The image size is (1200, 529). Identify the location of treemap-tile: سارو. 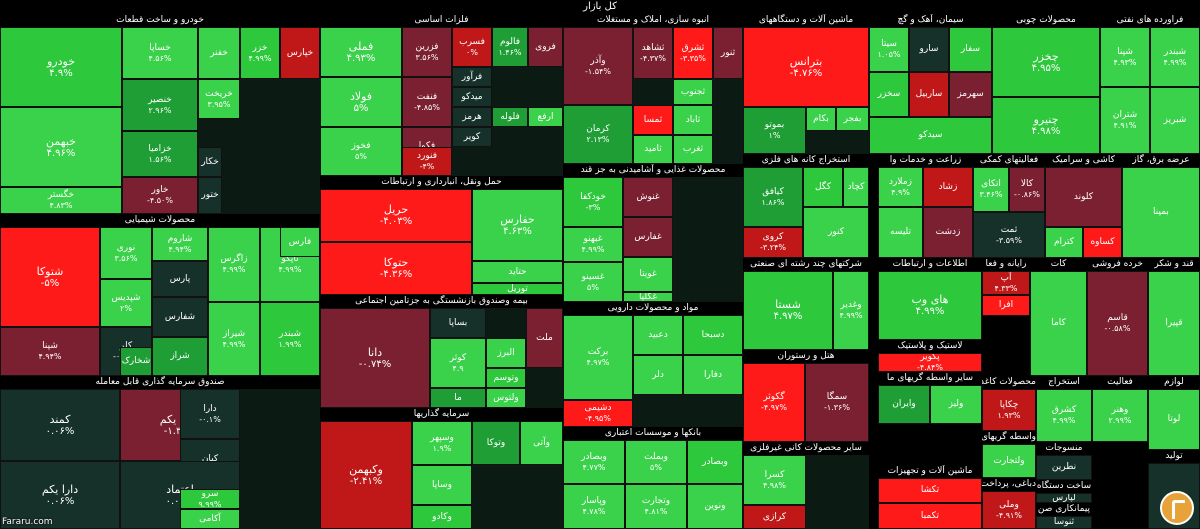
(929, 49).